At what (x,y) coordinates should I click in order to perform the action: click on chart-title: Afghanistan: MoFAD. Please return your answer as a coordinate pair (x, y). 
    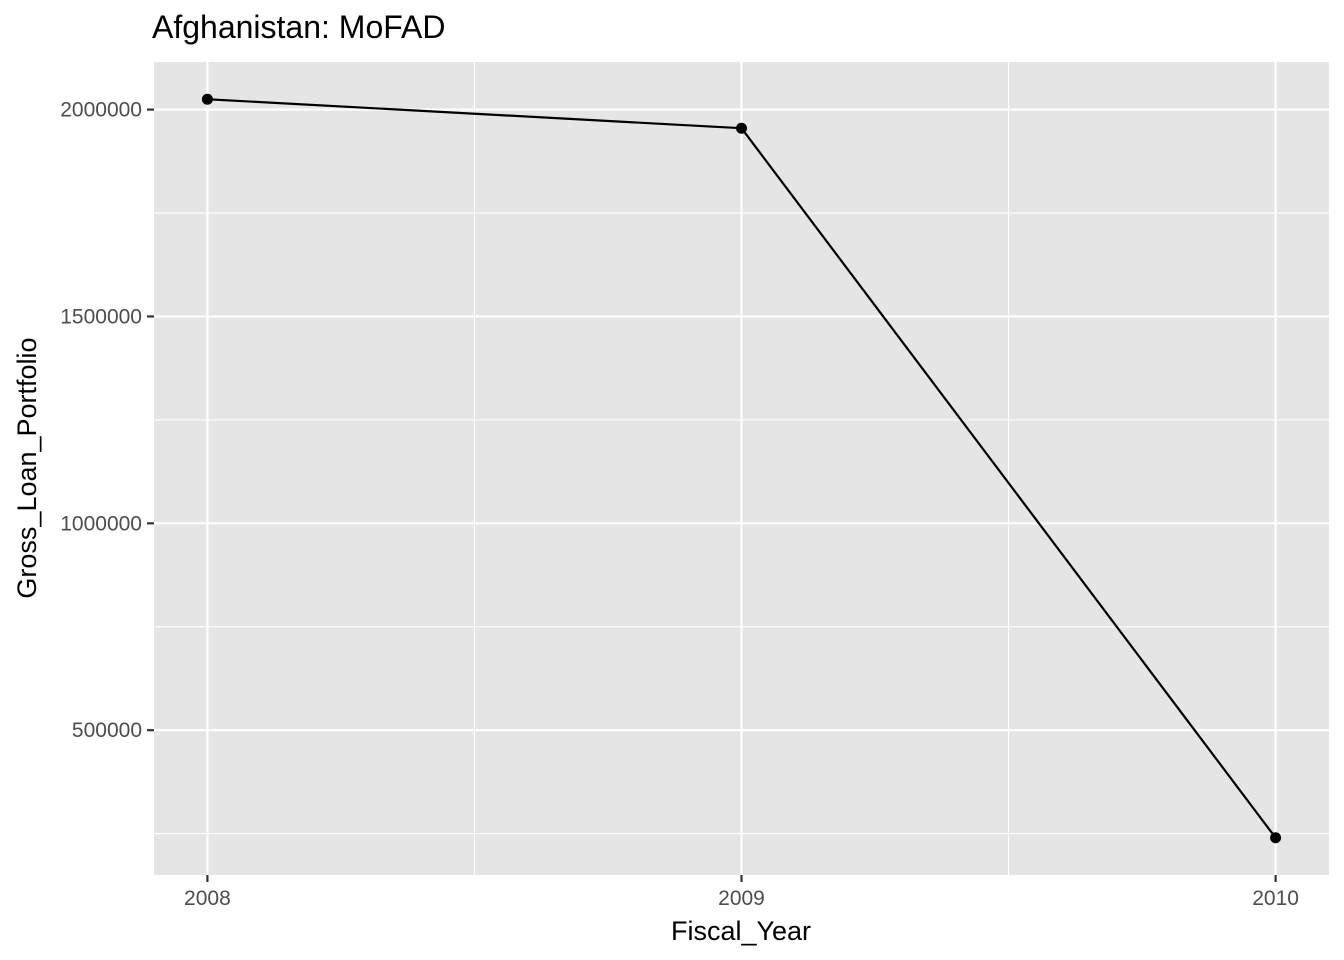
    Looking at the image, I should click on (298, 27).